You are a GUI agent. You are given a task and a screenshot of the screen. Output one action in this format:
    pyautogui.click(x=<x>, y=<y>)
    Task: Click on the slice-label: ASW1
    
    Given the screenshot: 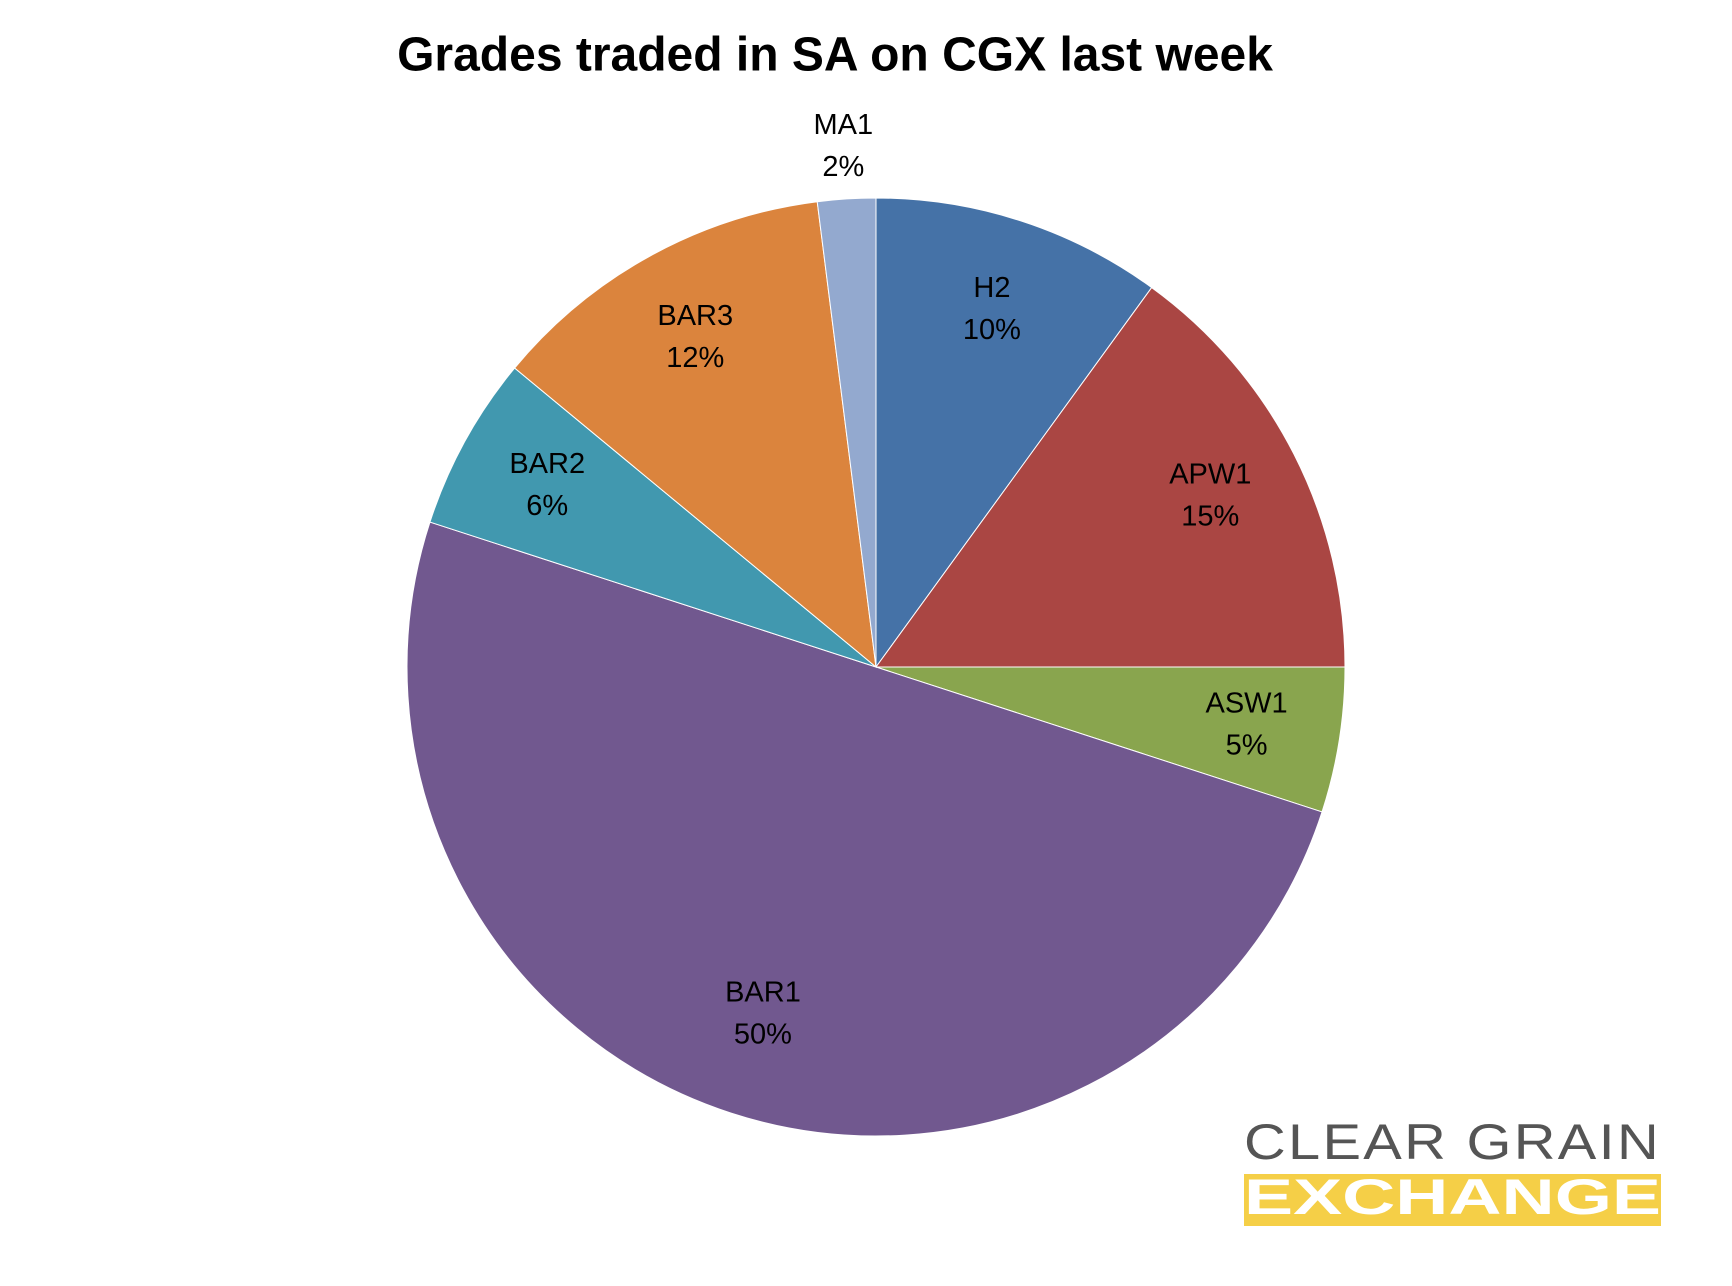 What is the action you would take?
    pyautogui.click(x=1246, y=703)
    